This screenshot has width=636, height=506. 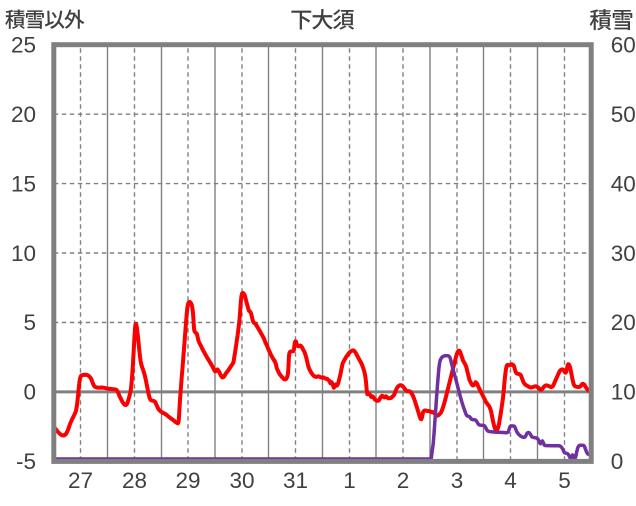 What do you see at coordinates (26, 461) in the screenshot?
I see `svg-text: -5` at bounding box center [26, 461].